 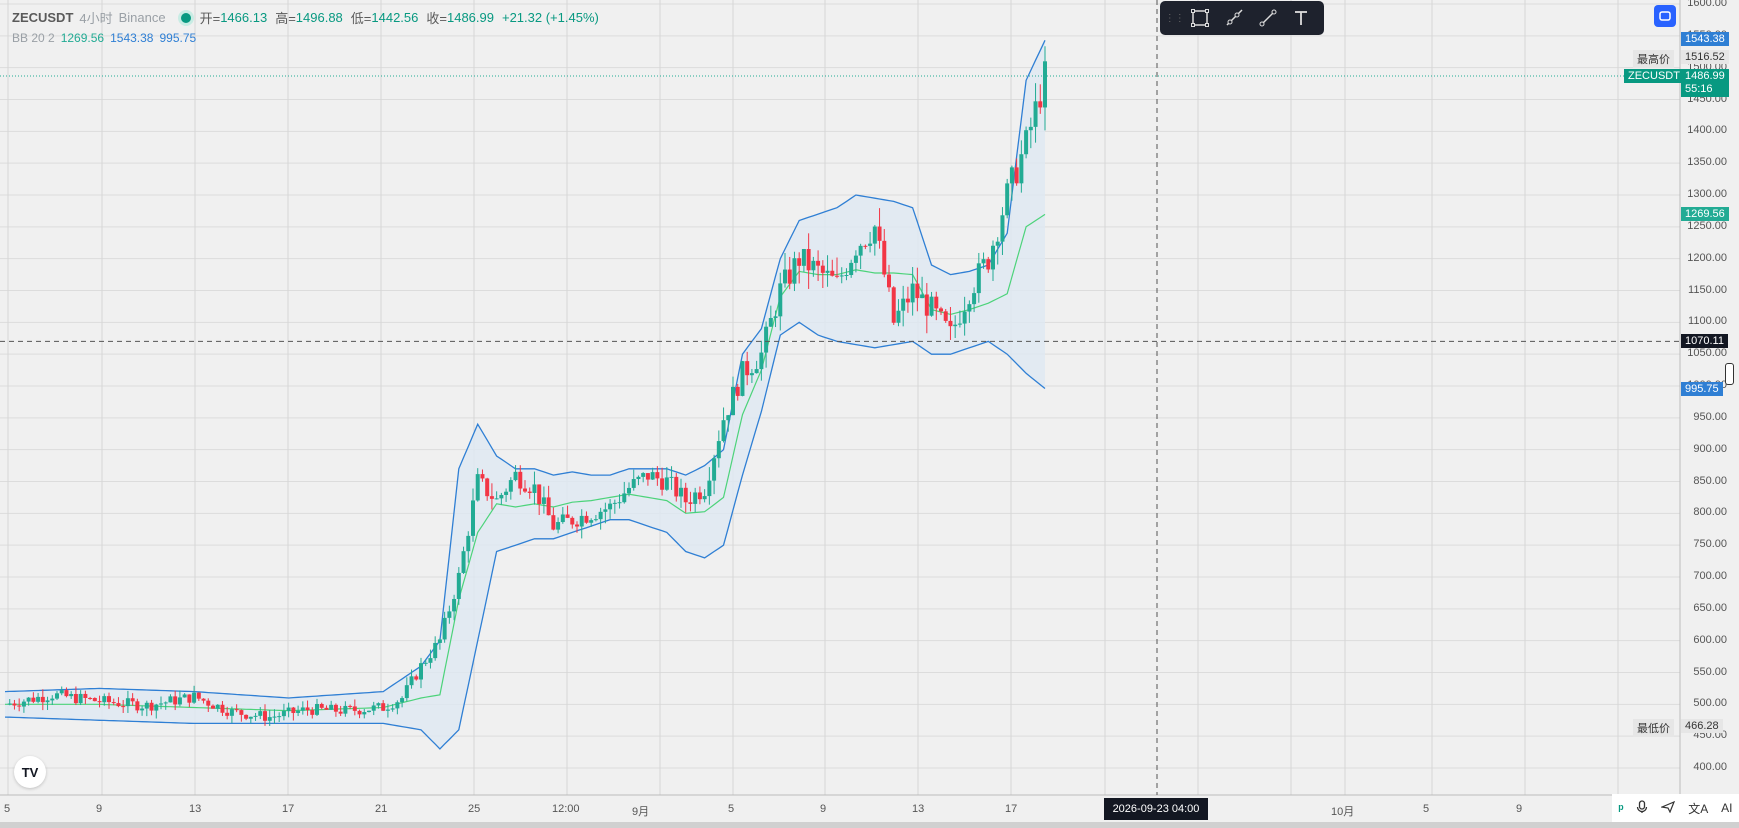 What do you see at coordinates (1268, 18) in the screenshot?
I see `trendline-icon` at bounding box center [1268, 18].